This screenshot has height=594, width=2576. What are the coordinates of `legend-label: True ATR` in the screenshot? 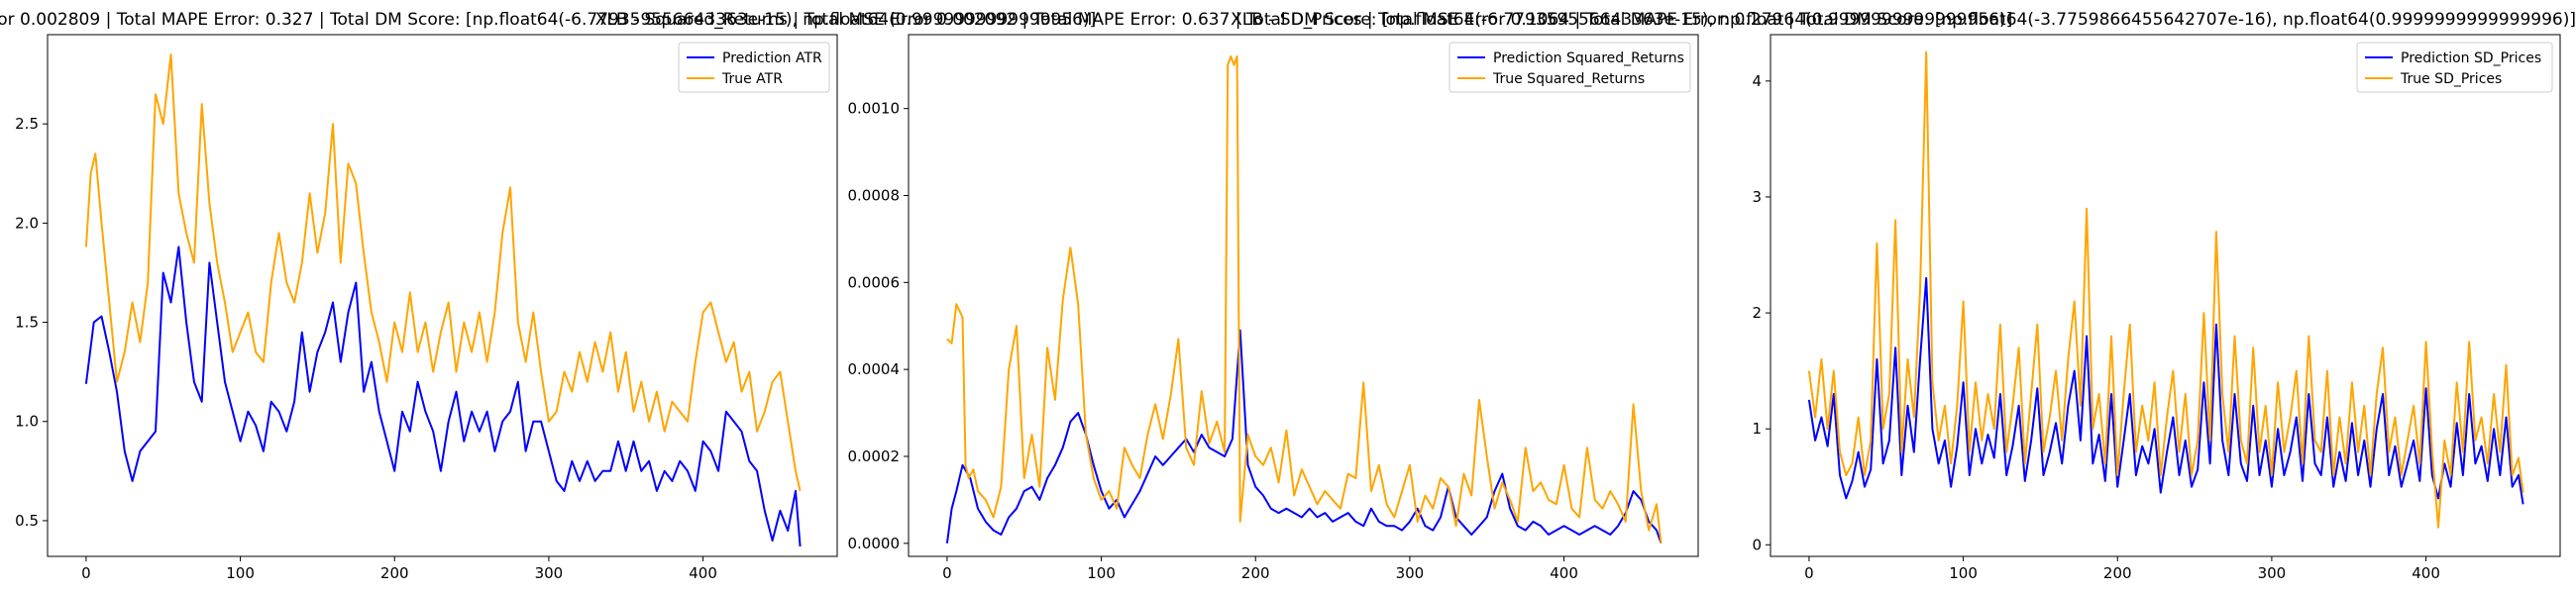 It's located at (752, 79).